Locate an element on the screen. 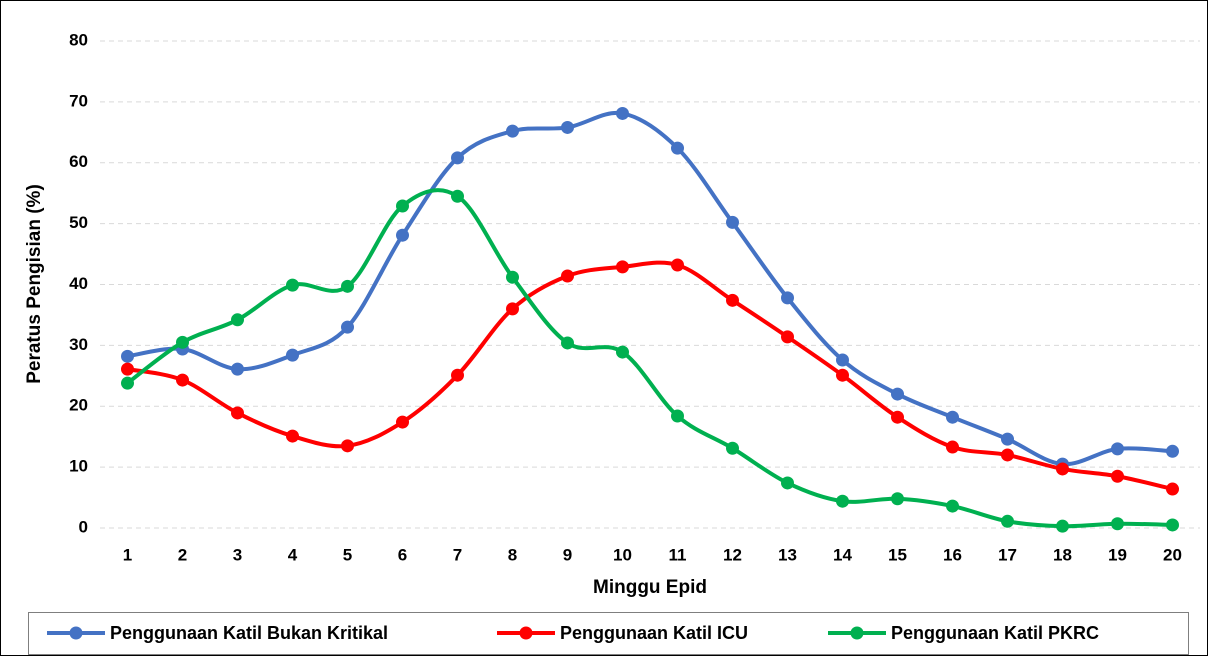  x-tick-label: 17 is located at coordinates (1007, 554).